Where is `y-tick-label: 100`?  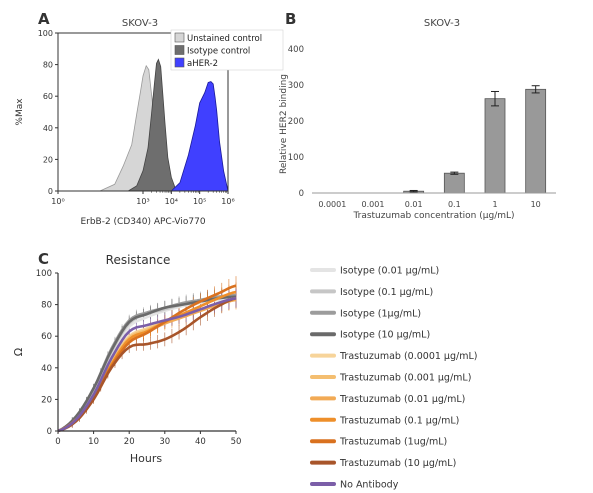 y-tick-label: 100 is located at coordinates (45, 33).